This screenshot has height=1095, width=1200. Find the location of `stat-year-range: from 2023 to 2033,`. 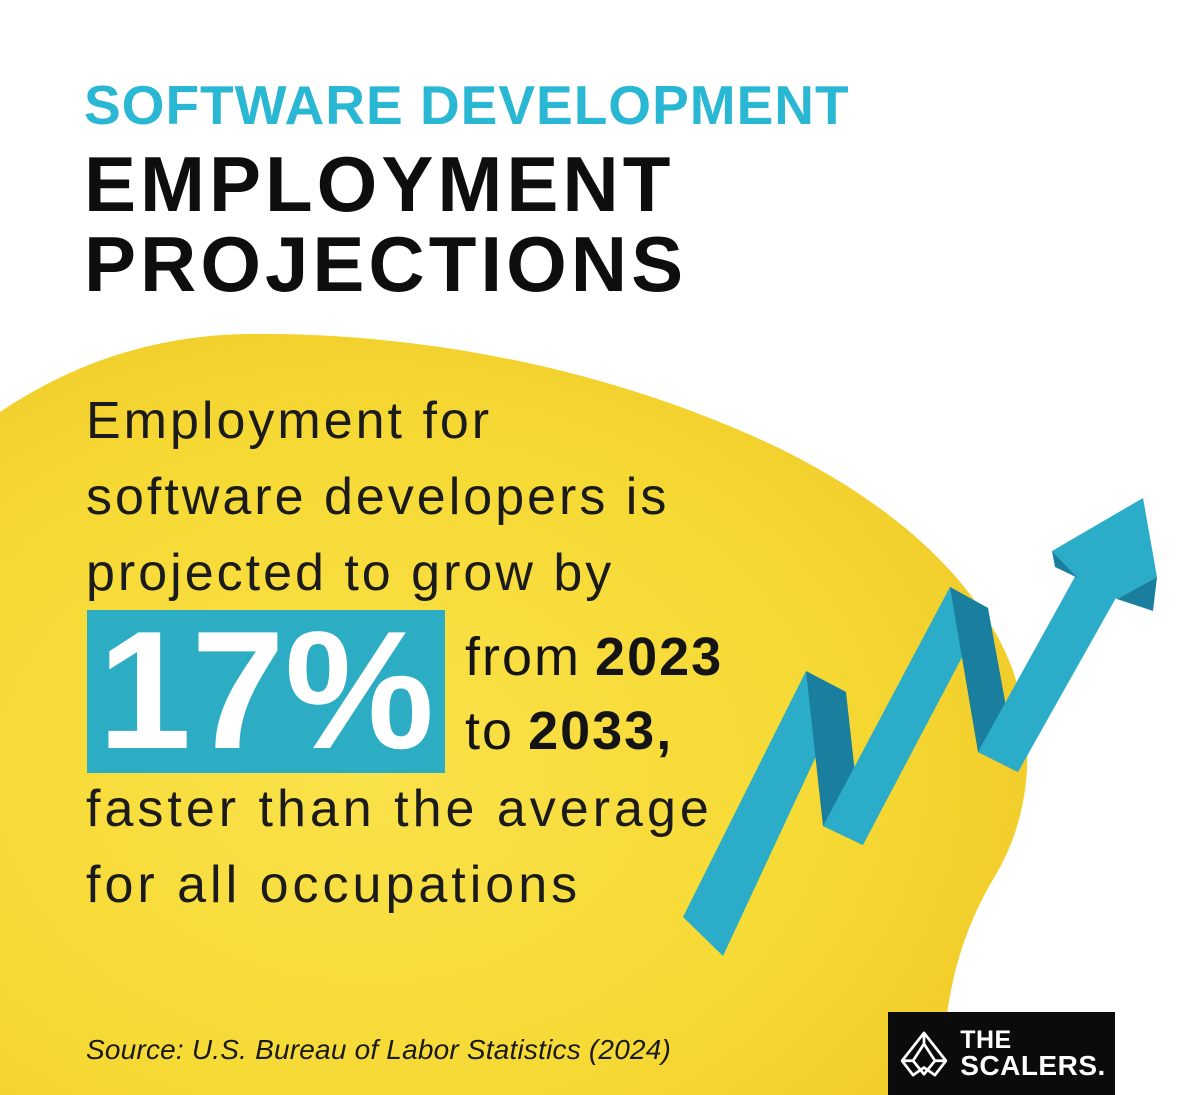

stat-year-range: from 2023 to 2033, is located at coordinates (594, 694).